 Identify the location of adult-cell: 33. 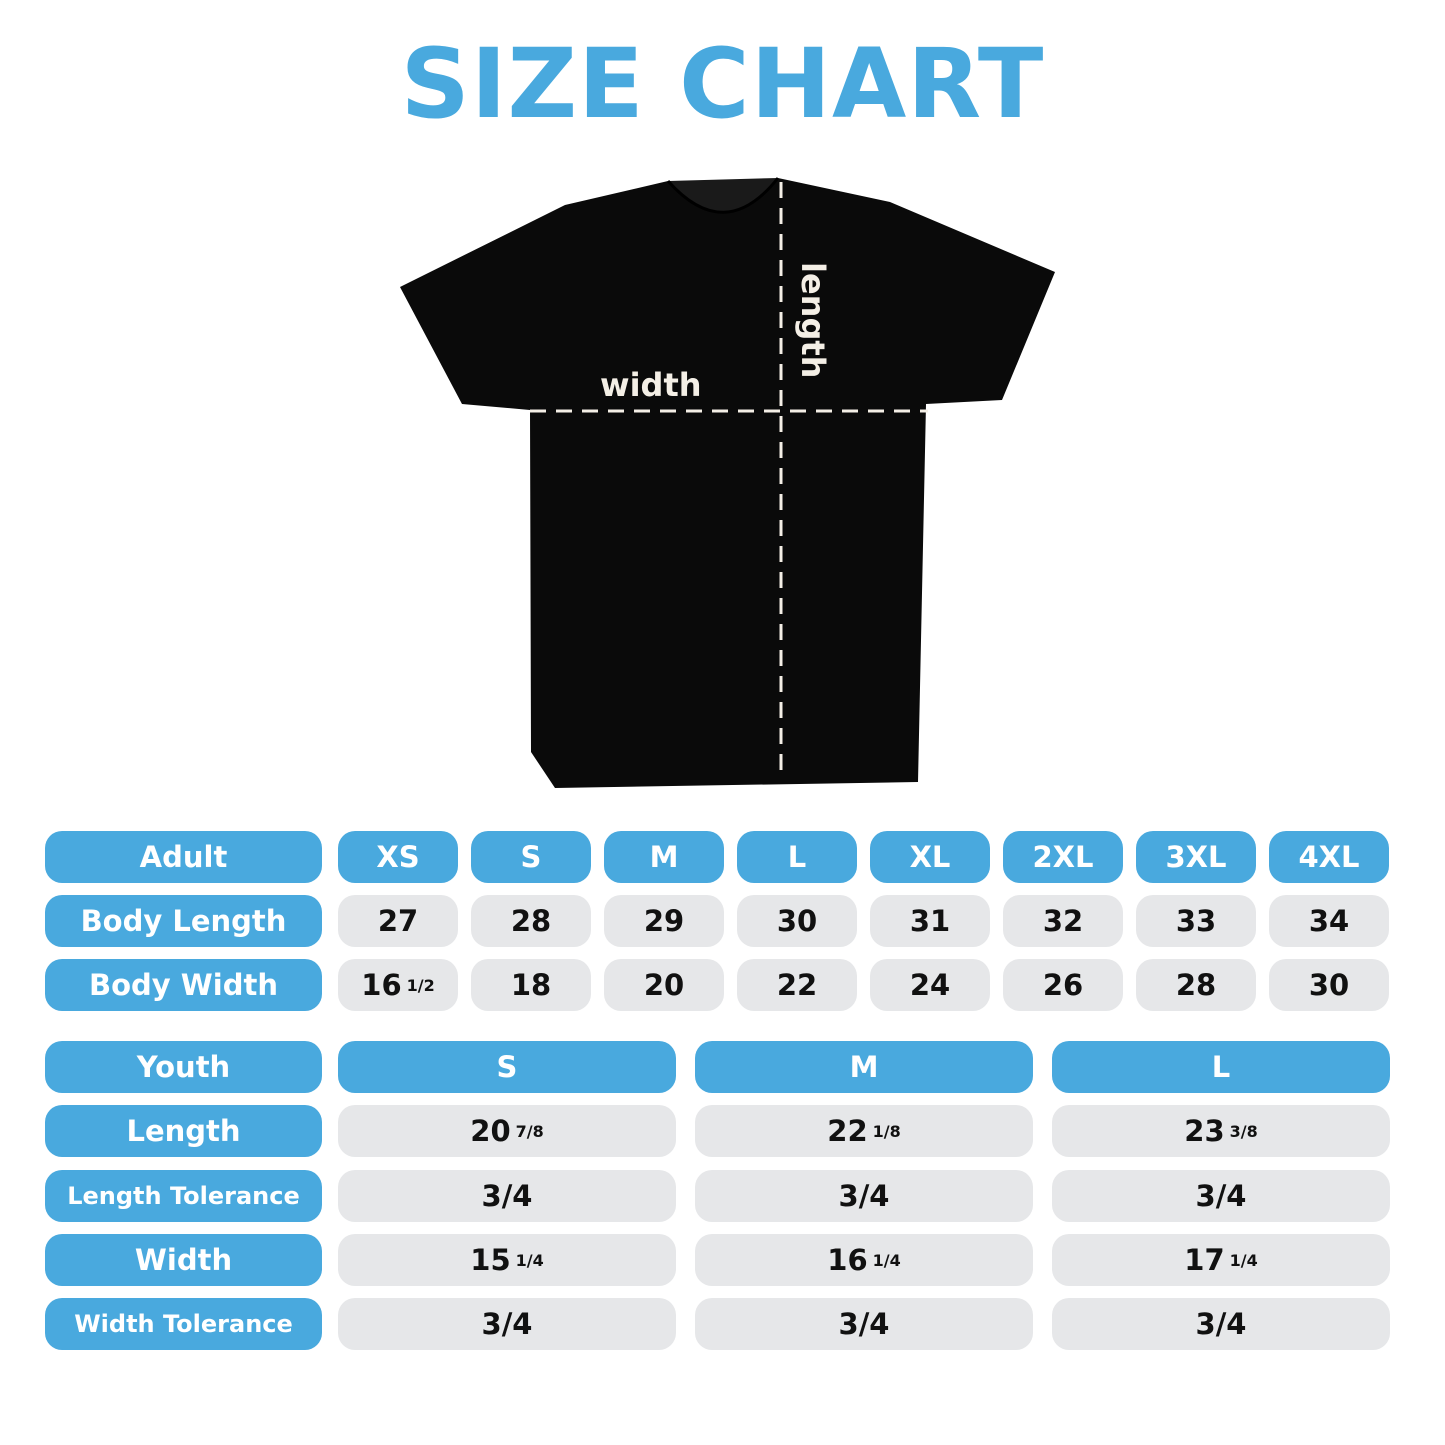
(1196, 921).